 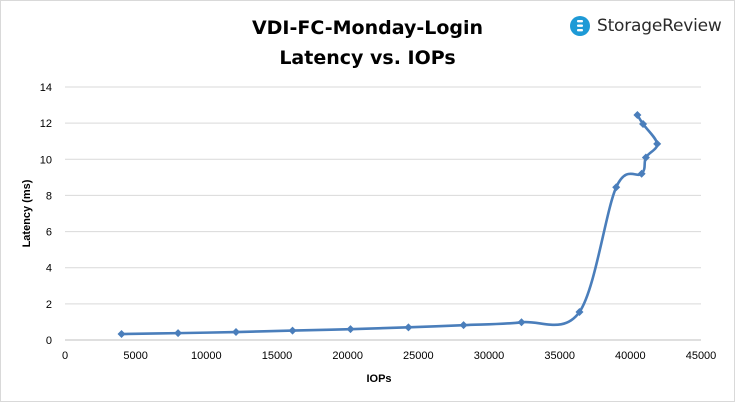 What do you see at coordinates (277, 356) in the screenshot?
I see `x-tick-label: 15000` at bounding box center [277, 356].